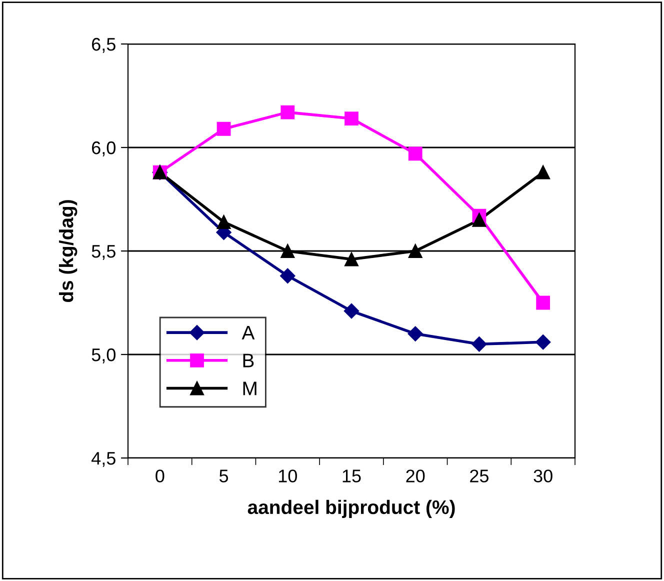 The height and width of the screenshot is (581, 664). What do you see at coordinates (248, 333) in the screenshot?
I see `legend-label: A` at bounding box center [248, 333].